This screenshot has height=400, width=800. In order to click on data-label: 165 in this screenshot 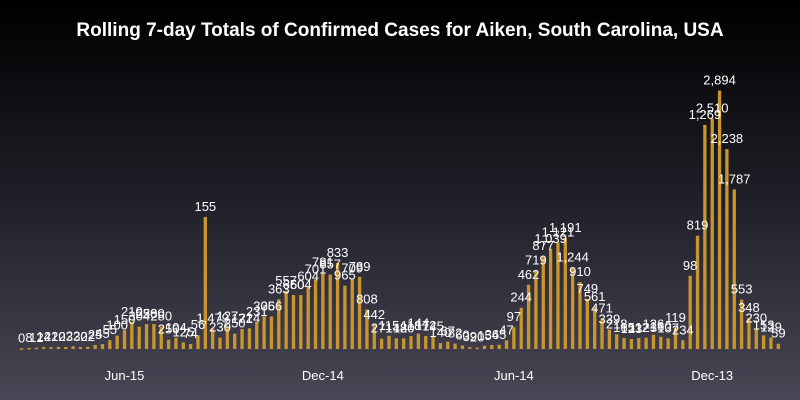, I will do `click(624, 327)`.